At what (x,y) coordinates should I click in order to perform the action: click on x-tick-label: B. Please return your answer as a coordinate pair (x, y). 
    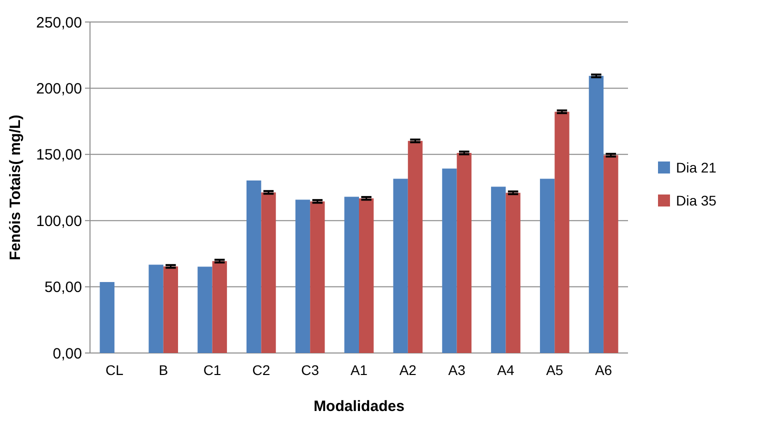
    Looking at the image, I should click on (163, 370).